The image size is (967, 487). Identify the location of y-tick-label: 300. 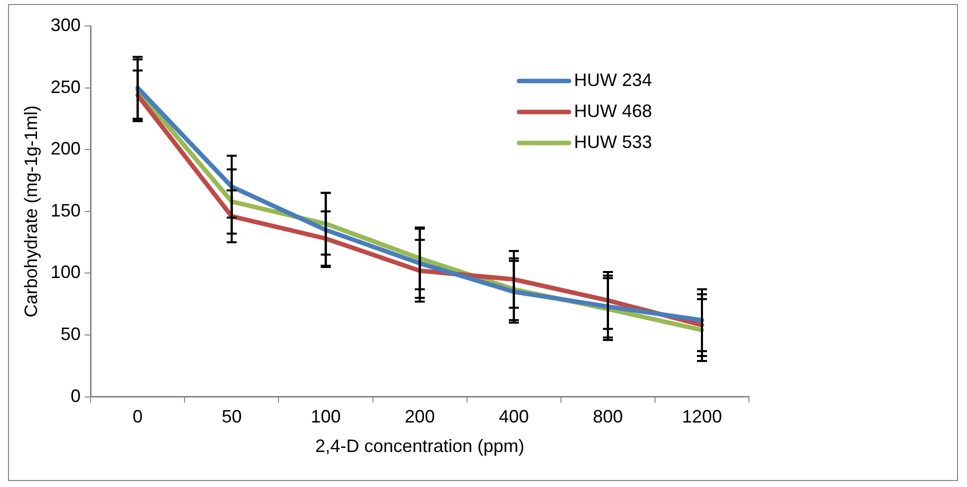
(65, 24).